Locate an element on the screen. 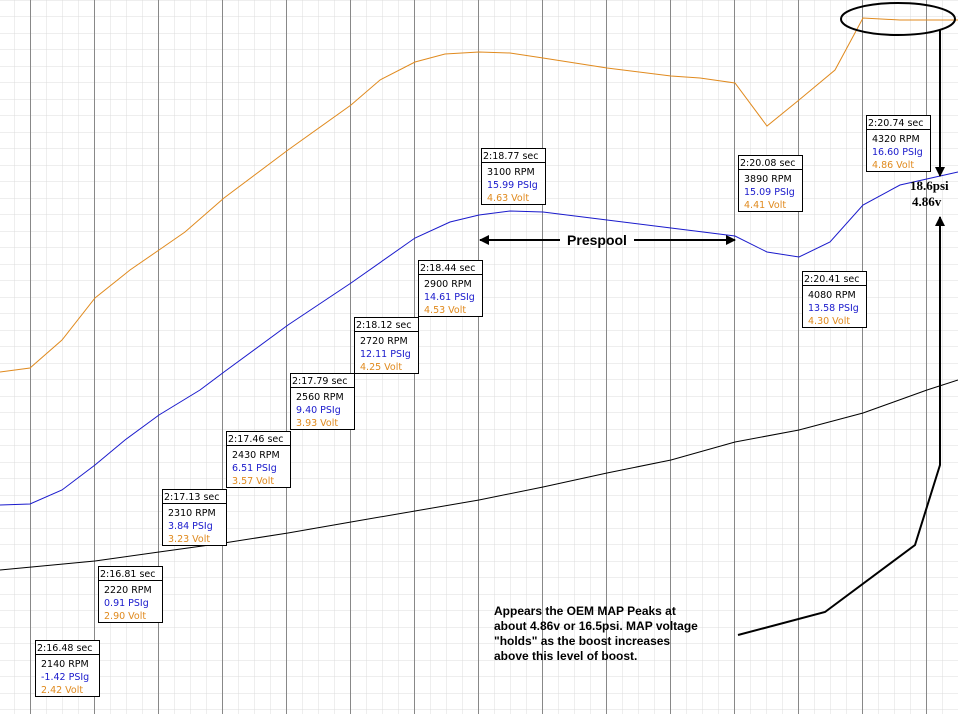  readout-box: 2:20.74 sec 4320 RPM 16.60 PSIg 4.86 Volt is located at coordinates (898, 143).